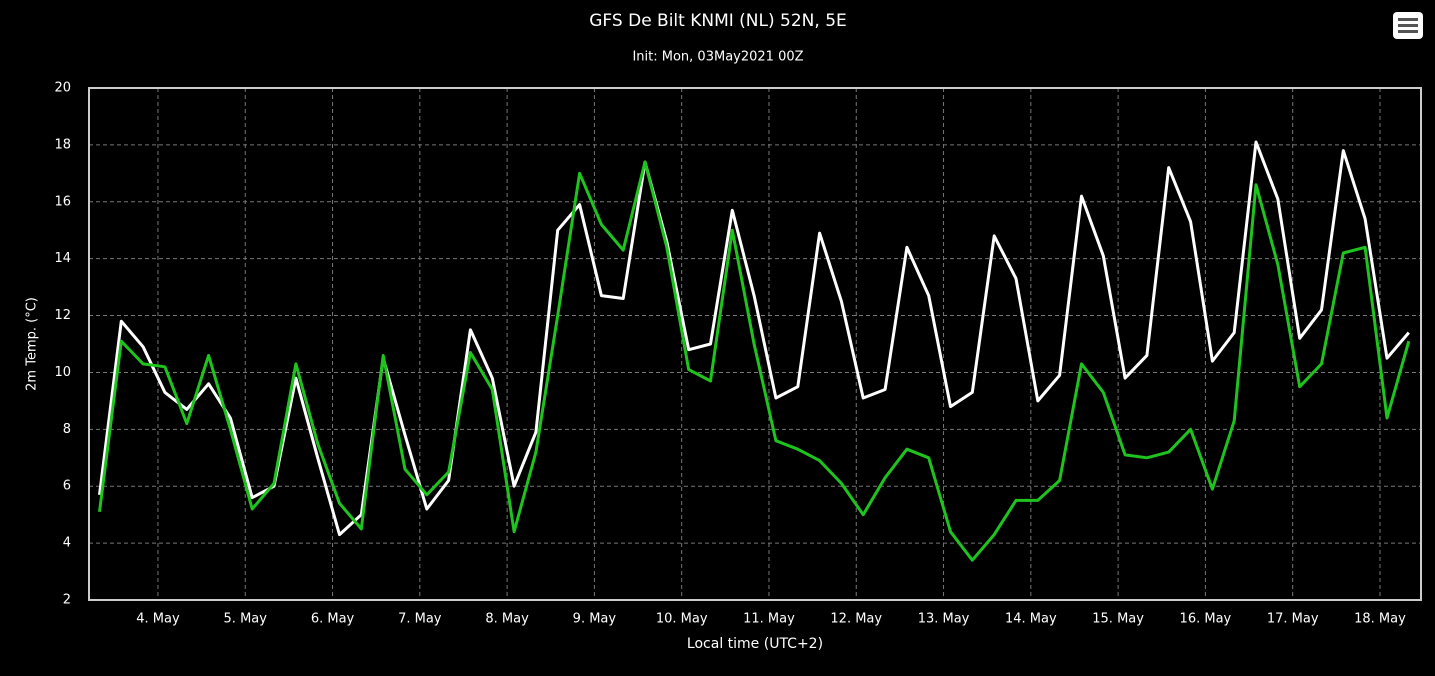 The image size is (1435, 676). What do you see at coordinates (718, 21) in the screenshot?
I see `chart-title: GFS De Bilt KNMI (NL) 52N, 5E` at bounding box center [718, 21].